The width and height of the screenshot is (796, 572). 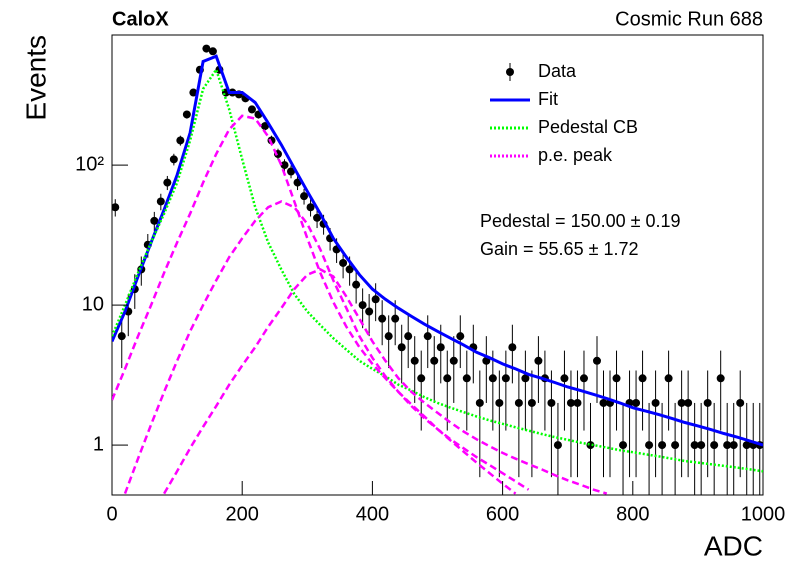 I want to click on legend-label: Data, so click(x=557, y=71).